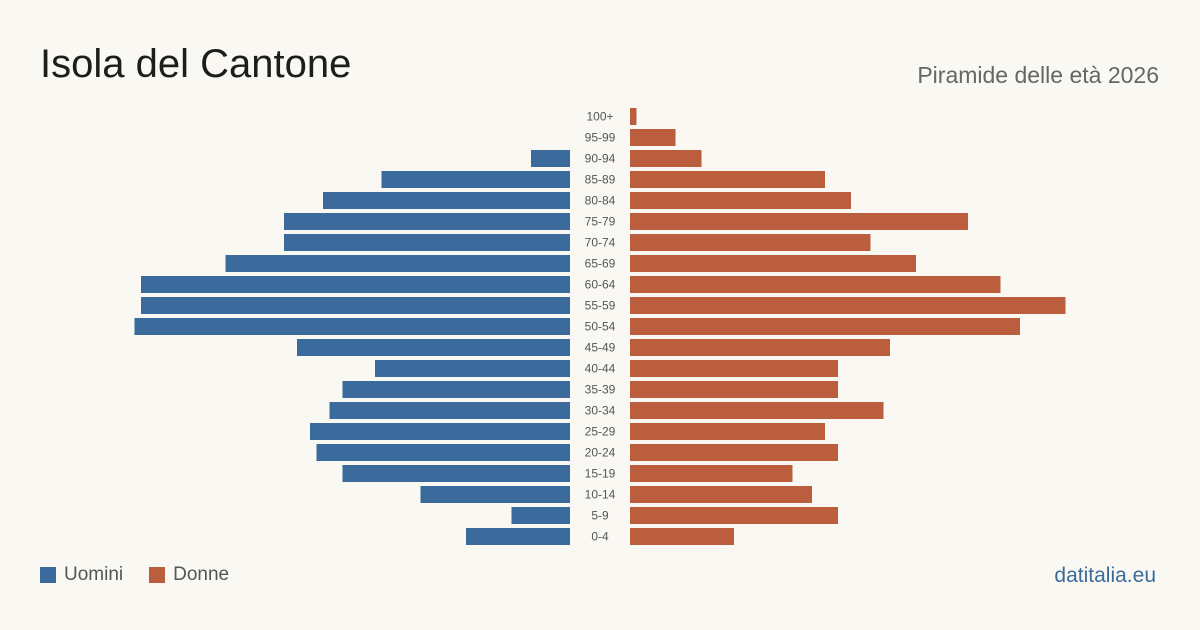 This screenshot has height=630, width=1200. Describe the element at coordinates (600, 453) in the screenshot. I see `age-label-20-24: 20-24` at that location.